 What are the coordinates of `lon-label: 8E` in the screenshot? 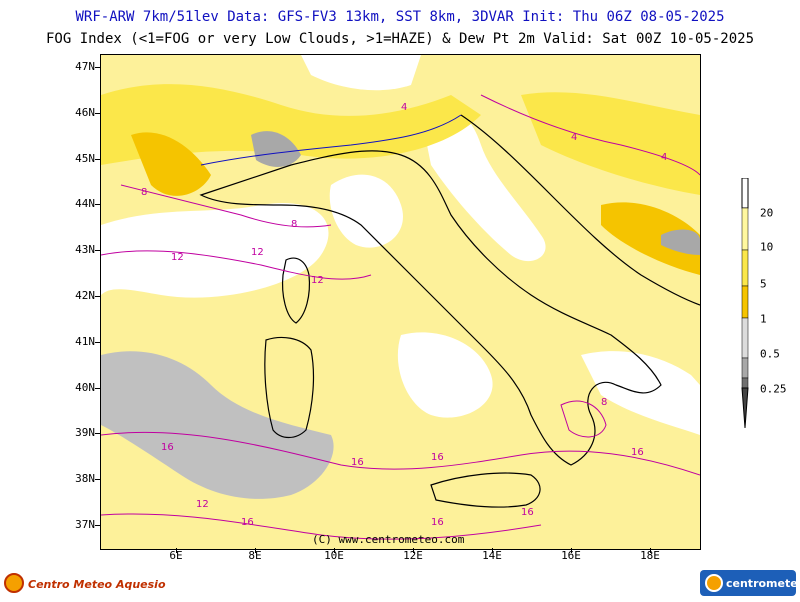 It's located at (255, 555).